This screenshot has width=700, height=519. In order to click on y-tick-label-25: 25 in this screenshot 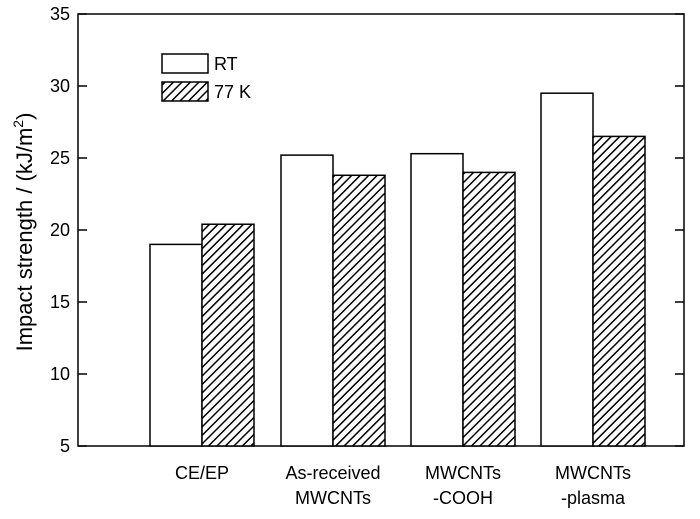, I will do `click(60, 158)`.